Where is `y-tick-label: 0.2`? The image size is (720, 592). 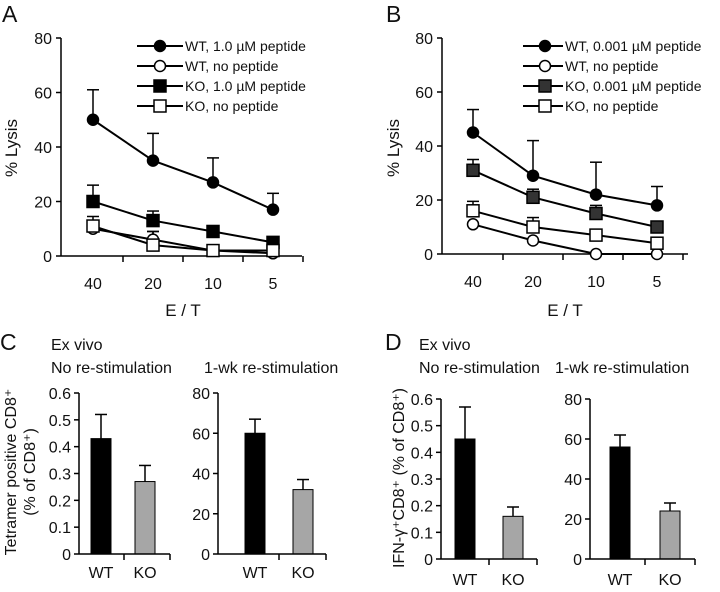
y-tick-label: 0.2 is located at coordinates (60, 501).